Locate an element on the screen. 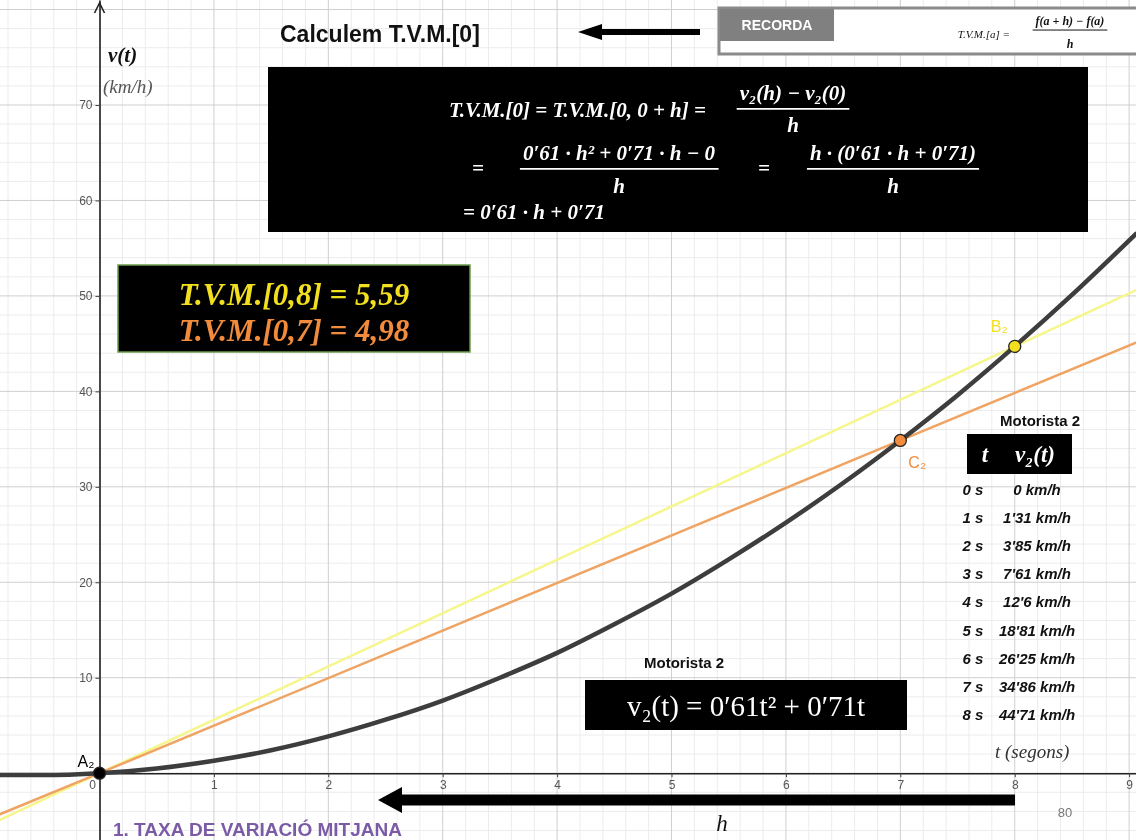 The height and width of the screenshot is (840, 1136). annotation: T.V.M.[a] = is located at coordinates (983, 34).